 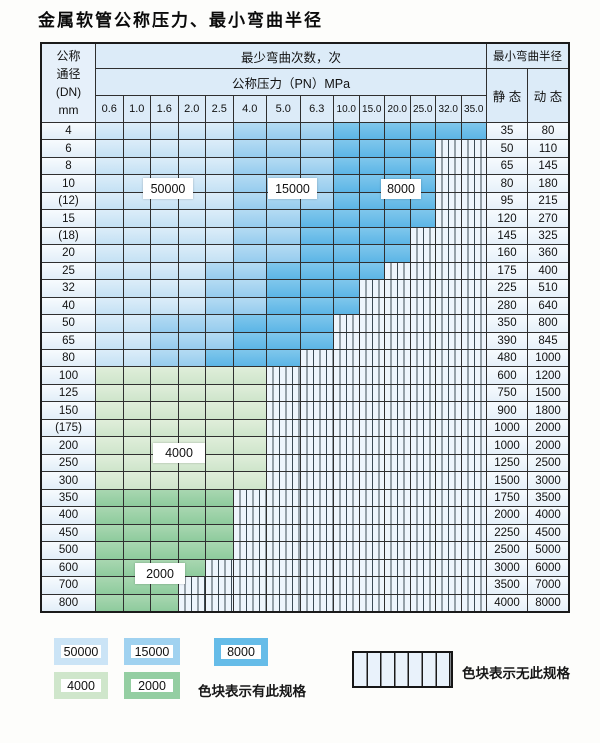 What do you see at coordinates (507, 341) in the screenshot?
I see `static-radius-cell: 390` at bounding box center [507, 341].